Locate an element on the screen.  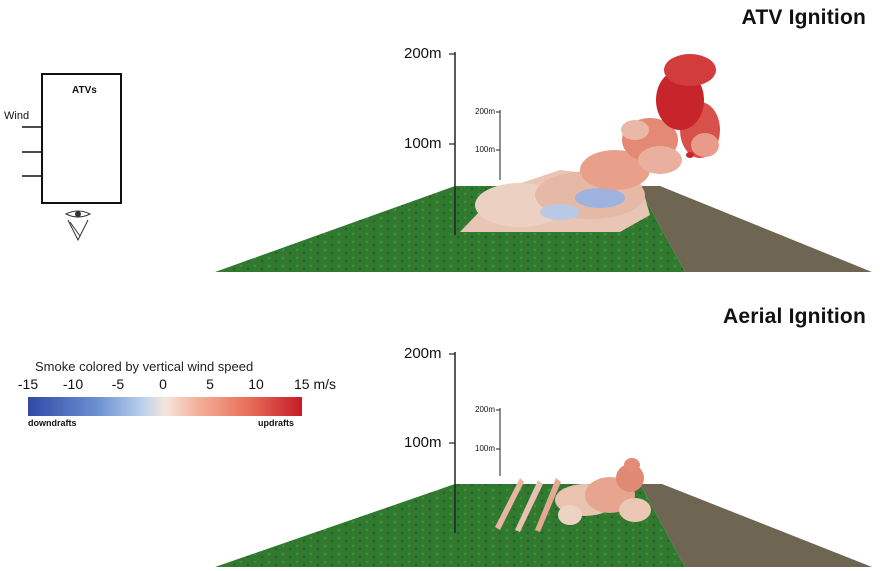
colorbar-tick: -15 is located at coordinates (28, 384).